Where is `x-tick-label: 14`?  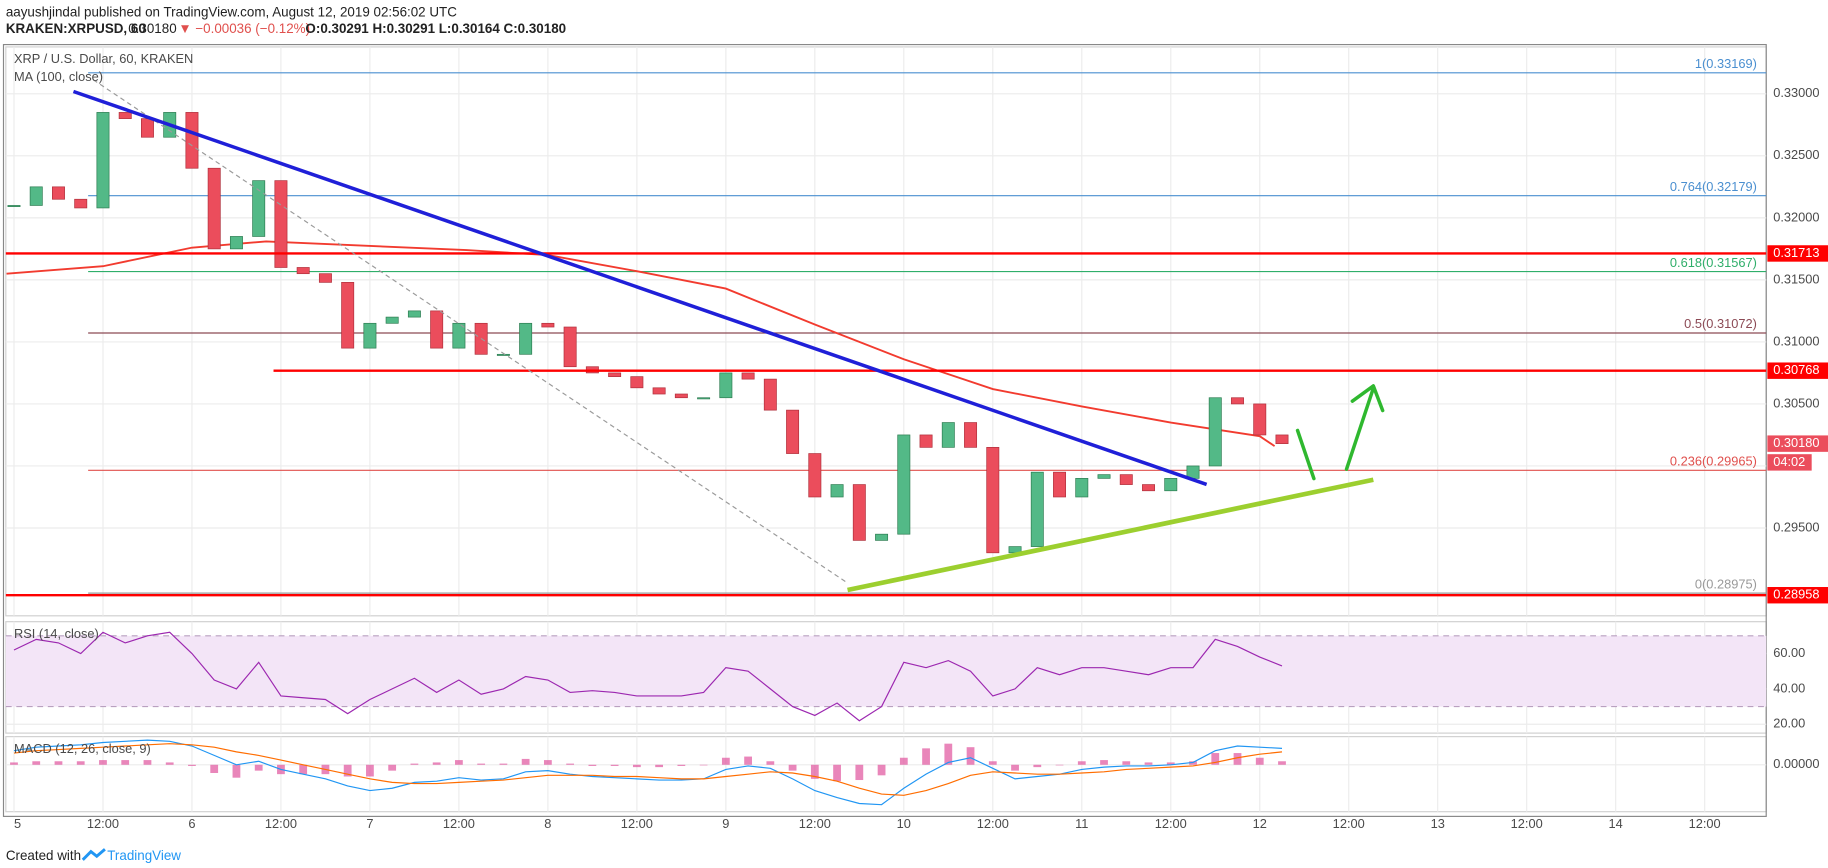
x-tick-label: 14 is located at coordinates (1616, 823).